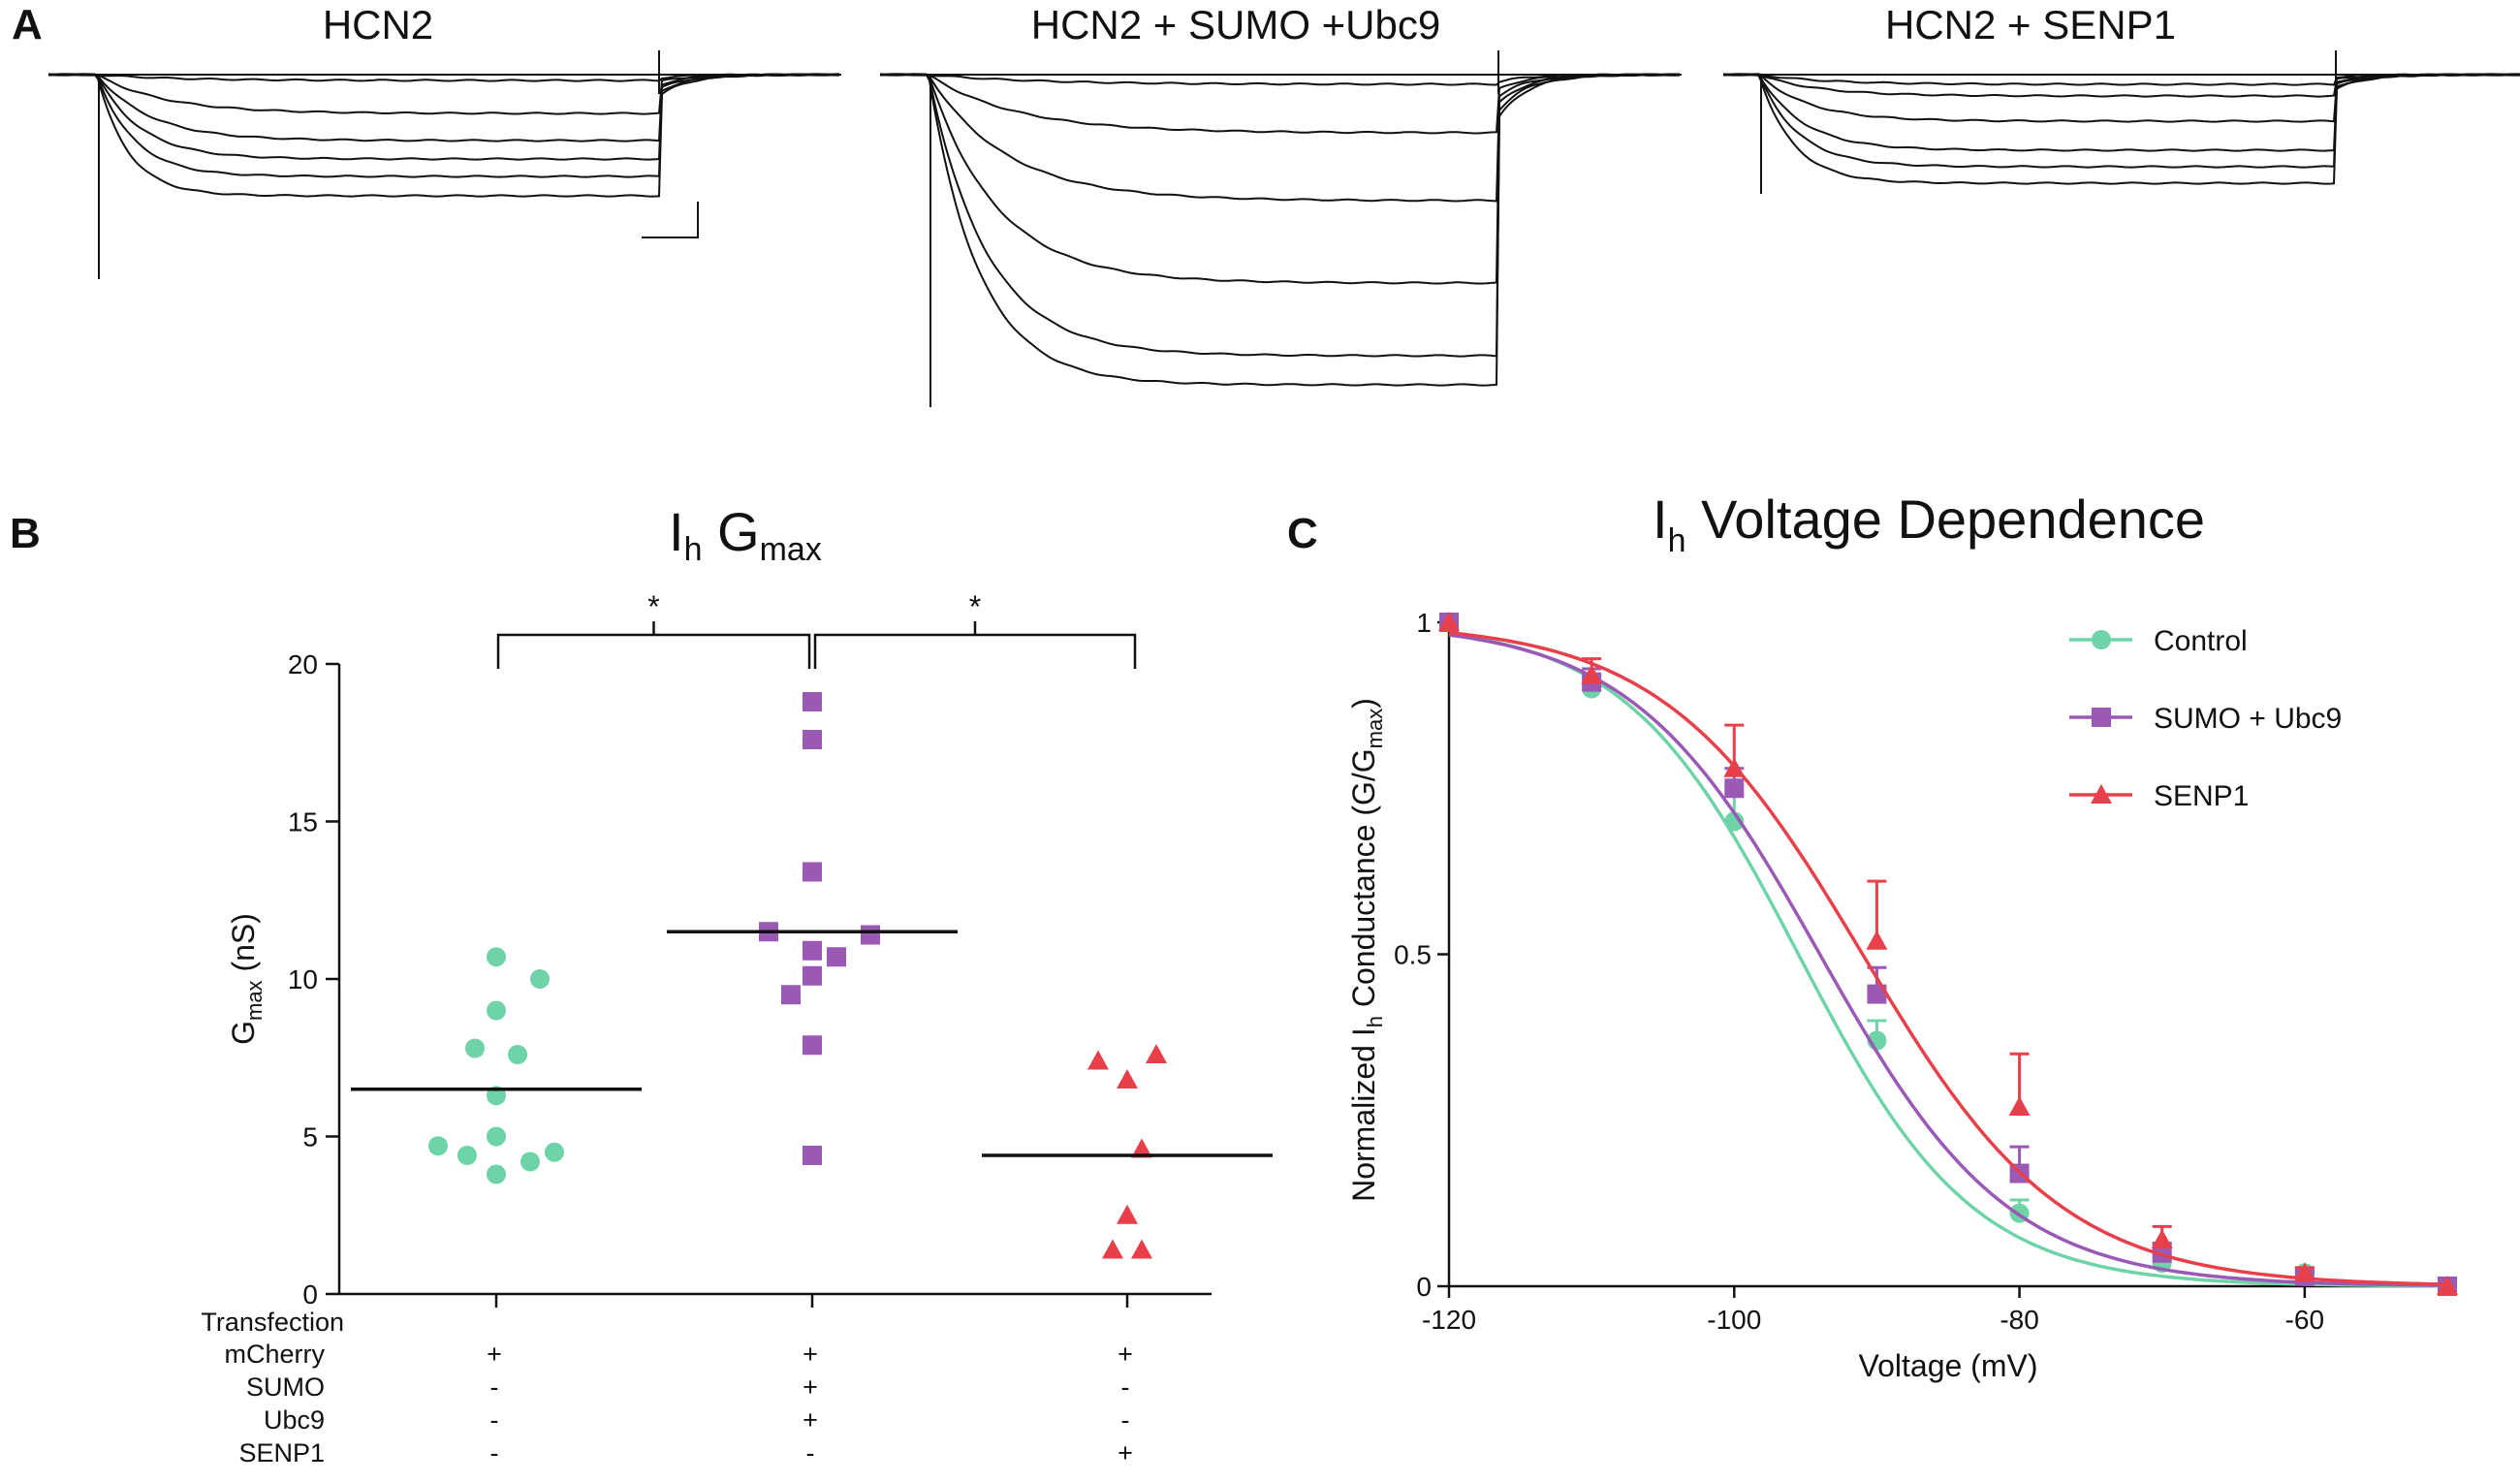 The width and height of the screenshot is (2520, 1483). What do you see at coordinates (975, 606) in the screenshot?
I see `significance-star-1: *` at bounding box center [975, 606].